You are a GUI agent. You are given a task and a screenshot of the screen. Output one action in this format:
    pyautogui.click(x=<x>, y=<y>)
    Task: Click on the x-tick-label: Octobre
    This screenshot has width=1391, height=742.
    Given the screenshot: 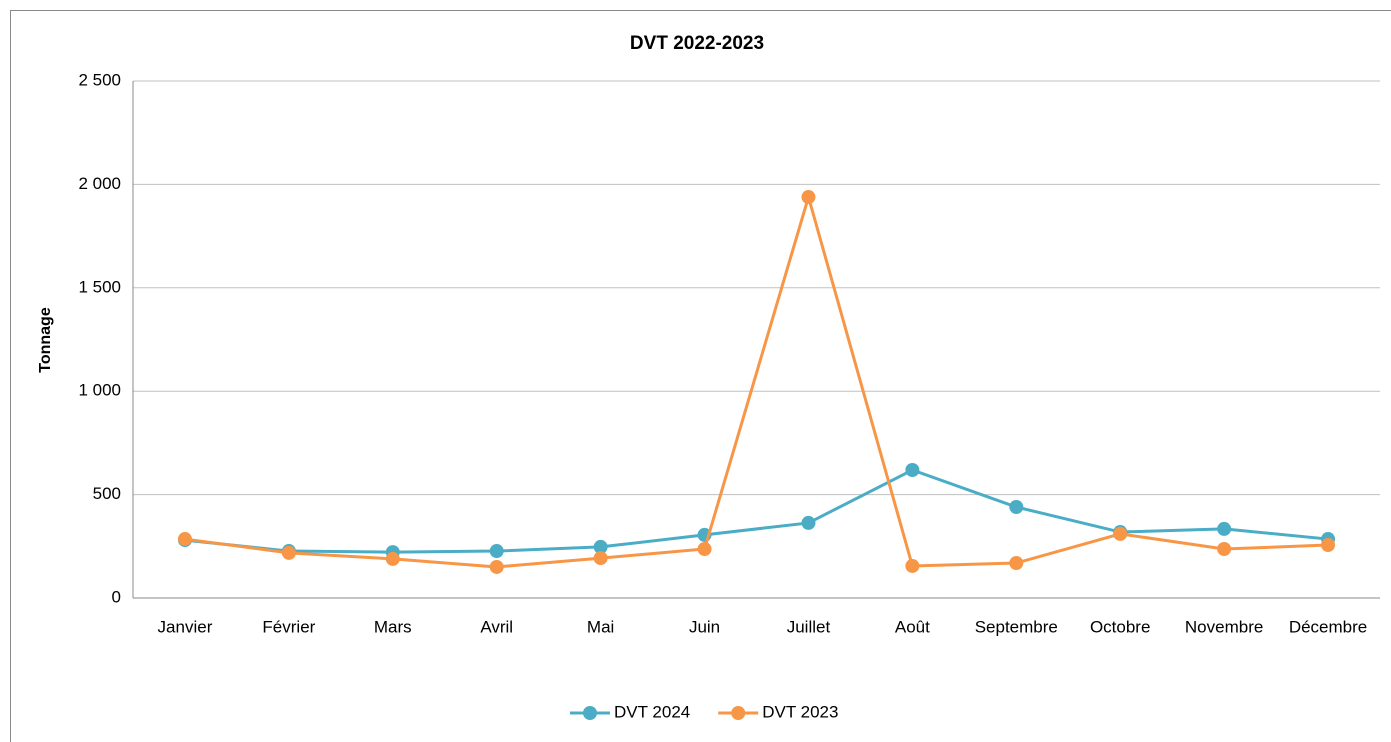 What is the action you would take?
    pyautogui.click(x=1120, y=626)
    